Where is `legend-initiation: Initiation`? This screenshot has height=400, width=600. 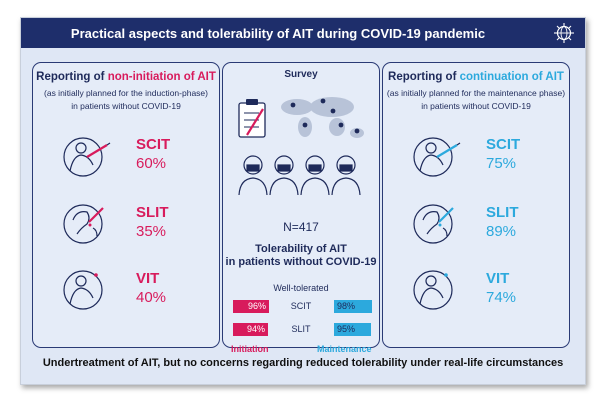
legend-initiation: Initiation is located at coordinates (250, 349).